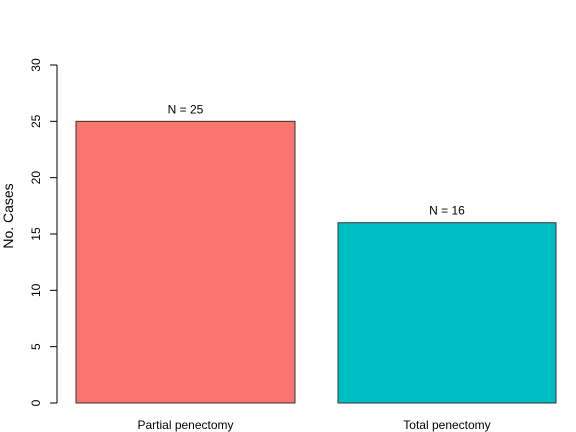 This screenshot has width=576, height=432. I want to click on data-labels-group: N = 25 N = 16, so click(317, 159).